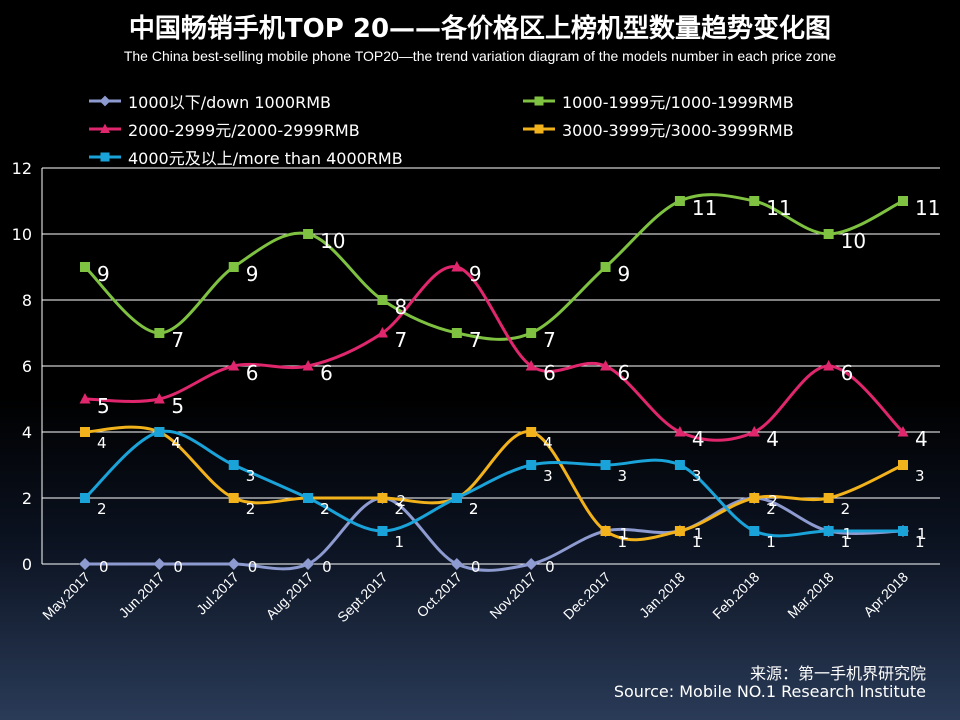  I want to click on legend-item: 4000元及以上/more than 4000RMB, so click(245, 157).